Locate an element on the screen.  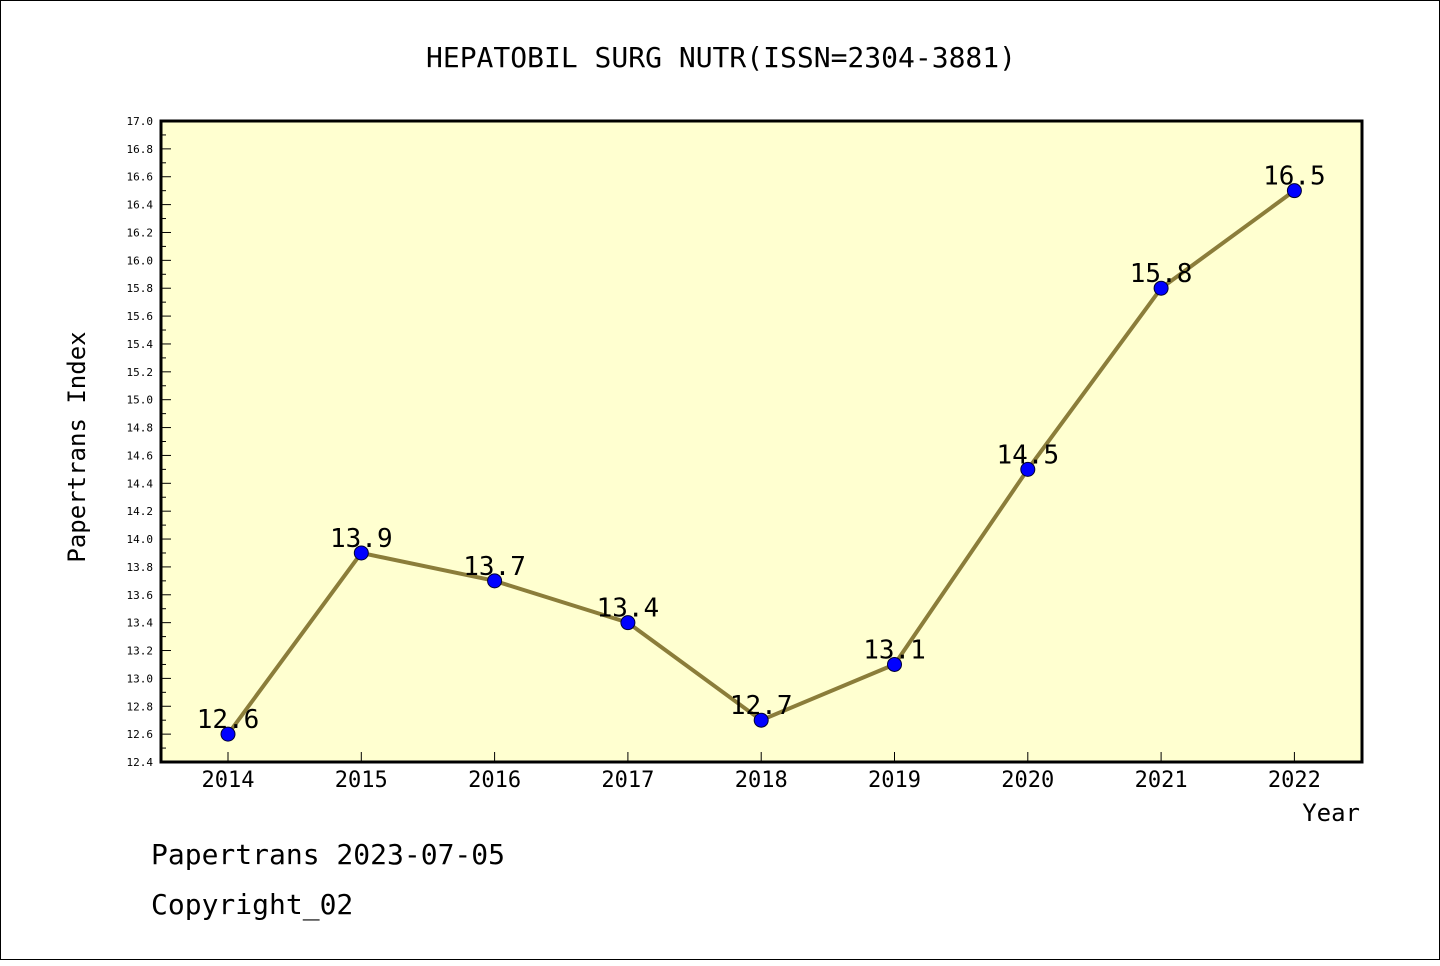
x-axis-label: Year is located at coordinates (1331, 813).